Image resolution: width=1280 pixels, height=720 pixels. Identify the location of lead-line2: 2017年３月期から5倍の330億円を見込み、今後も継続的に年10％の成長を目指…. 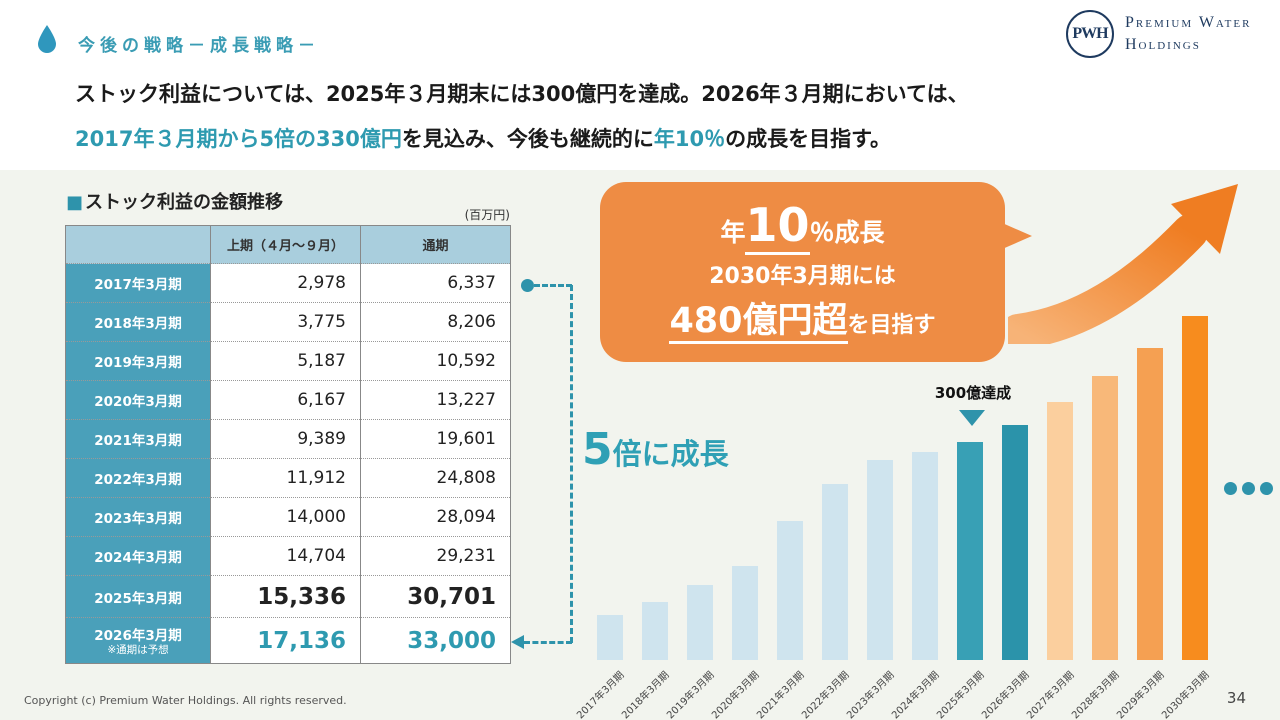
(522, 139).